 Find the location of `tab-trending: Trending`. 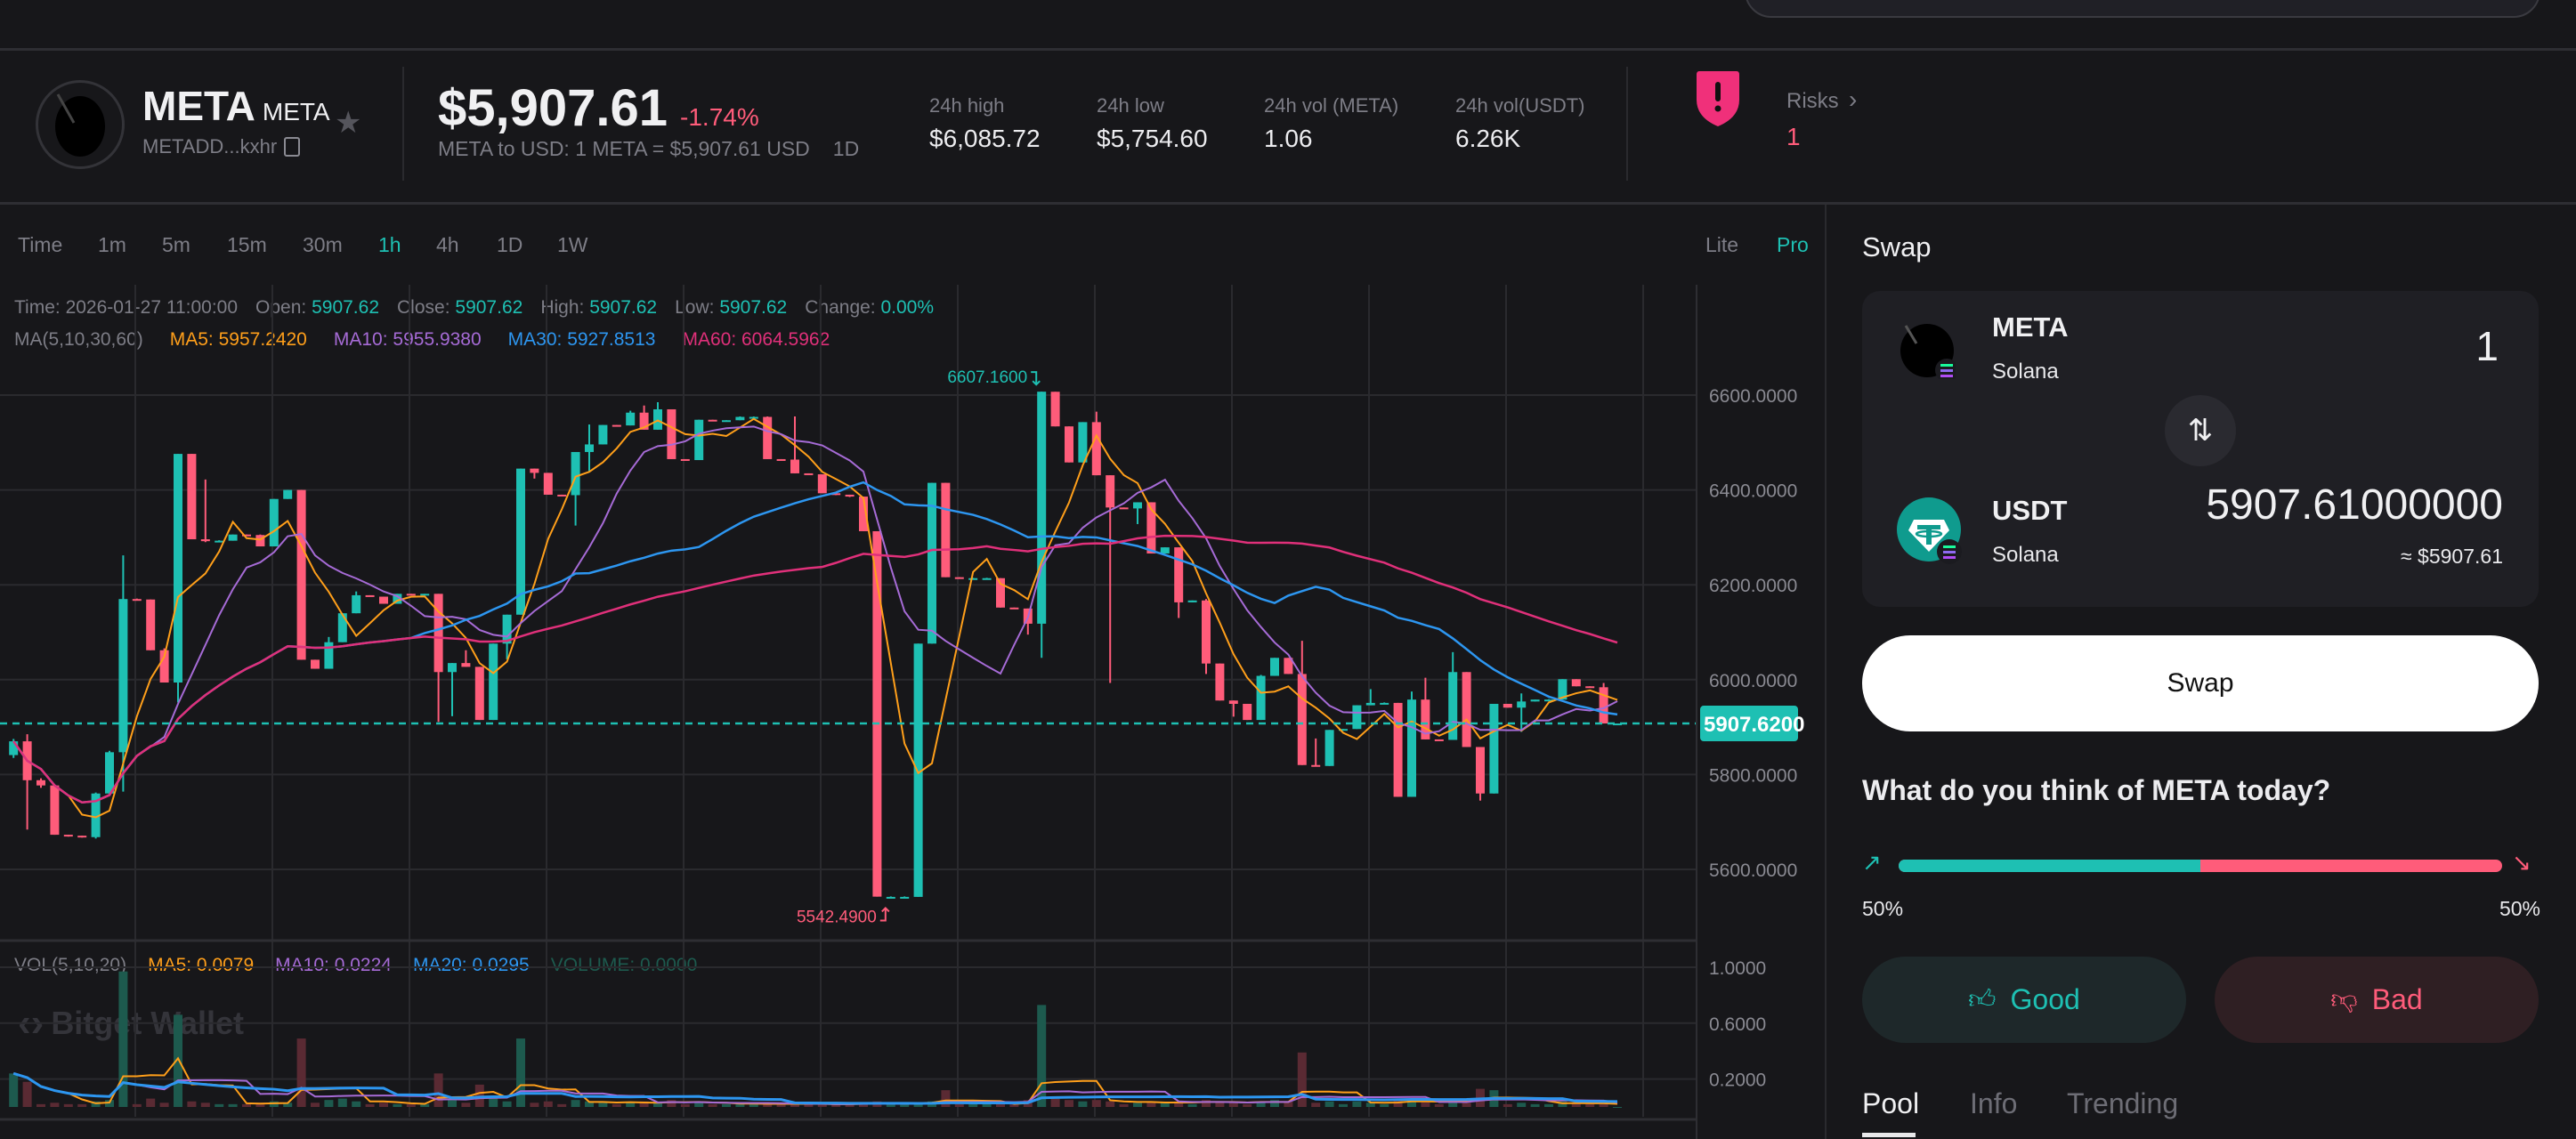

tab-trending: Trending is located at coordinates (2123, 1103).